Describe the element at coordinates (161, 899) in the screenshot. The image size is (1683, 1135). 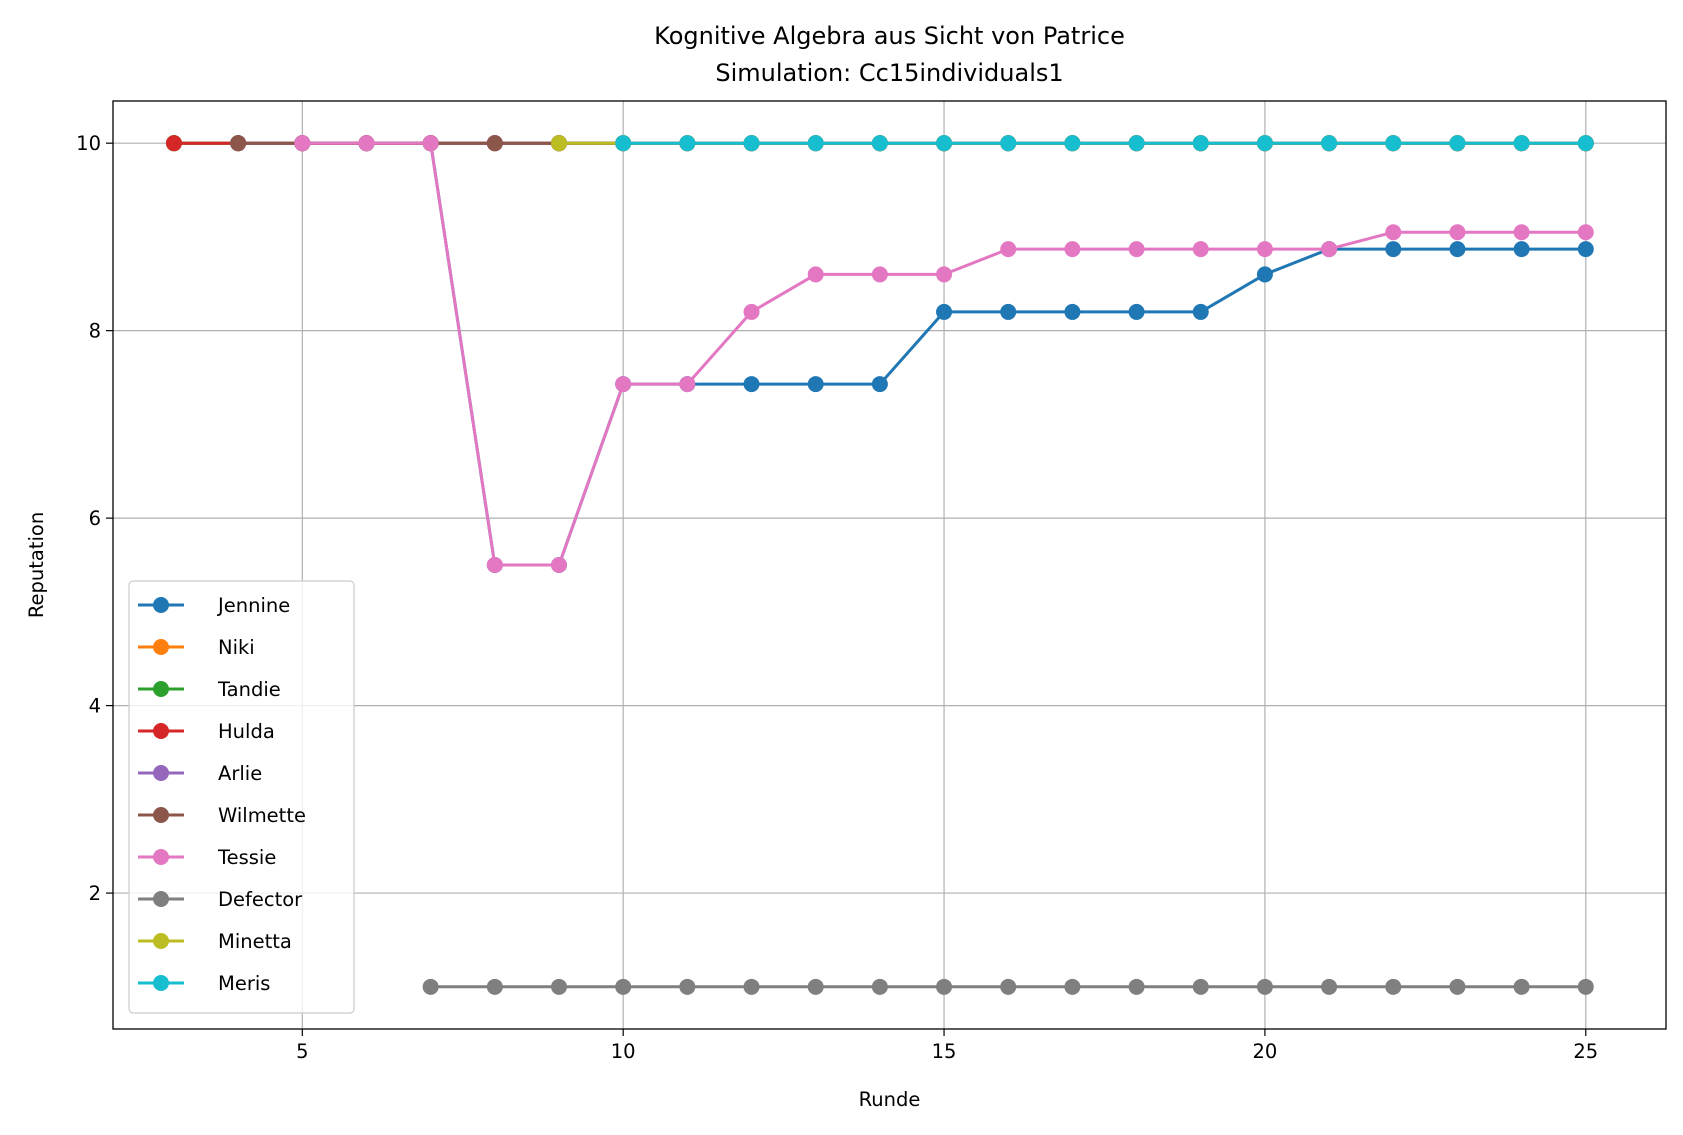
I see `legend-marker-defector` at that location.